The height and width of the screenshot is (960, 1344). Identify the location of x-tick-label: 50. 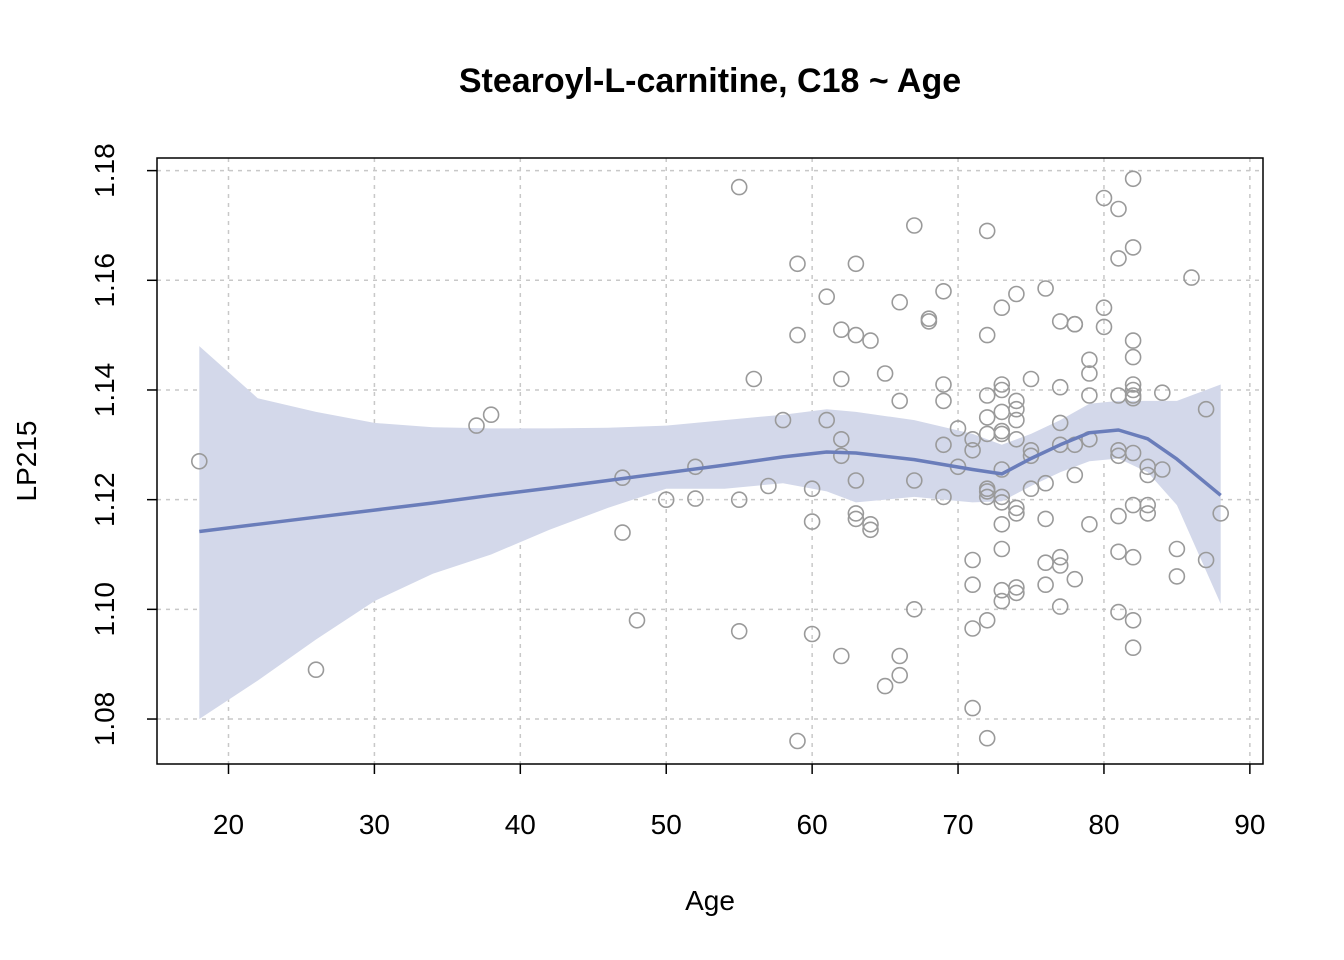
(666, 824).